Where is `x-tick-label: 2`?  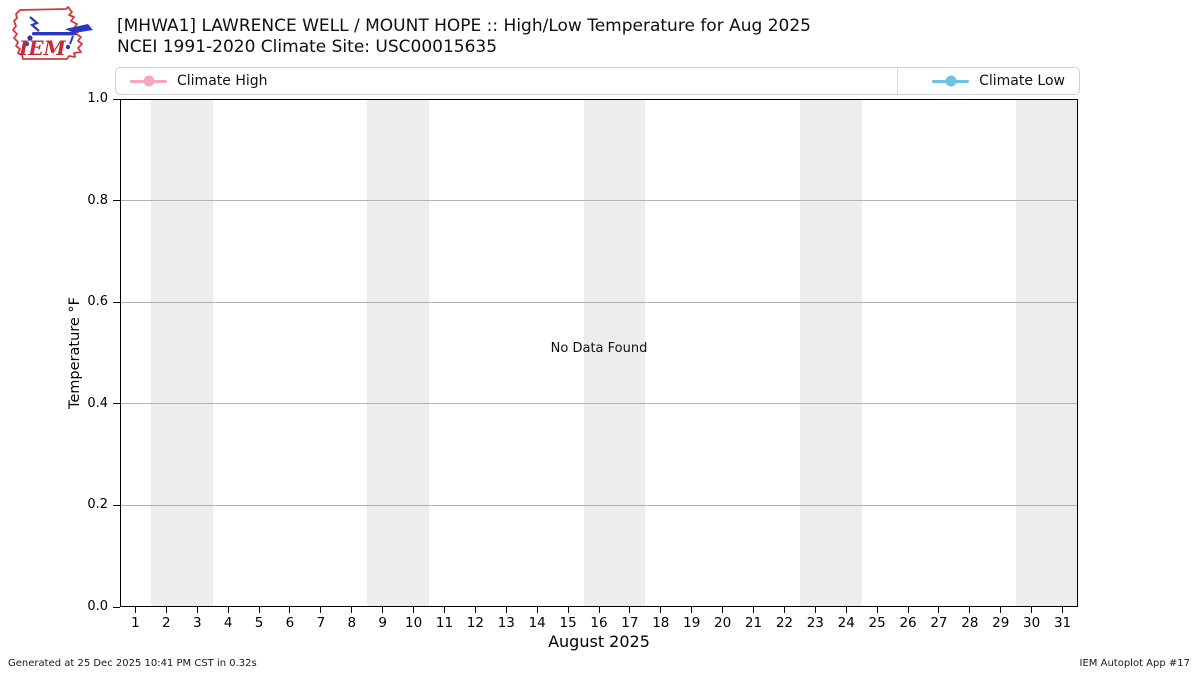
x-tick-label: 2 is located at coordinates (166, 623).